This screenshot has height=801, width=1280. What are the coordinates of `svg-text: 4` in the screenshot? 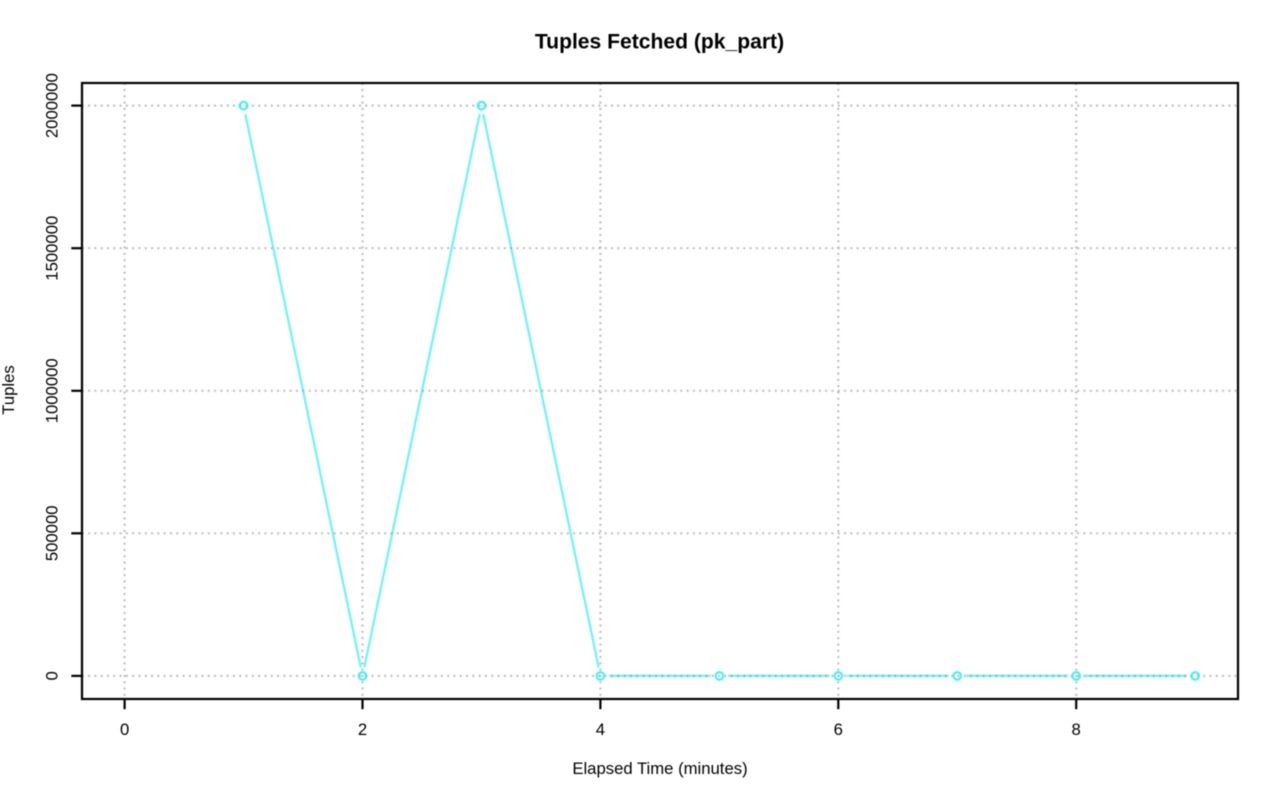 It's located at (600, 729).